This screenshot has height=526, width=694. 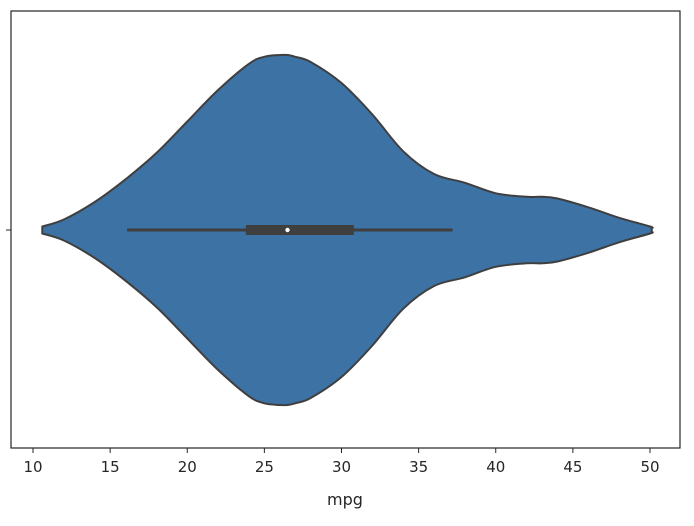 I want to click on x-axis-label: mpg, so click(x=345, y=499).